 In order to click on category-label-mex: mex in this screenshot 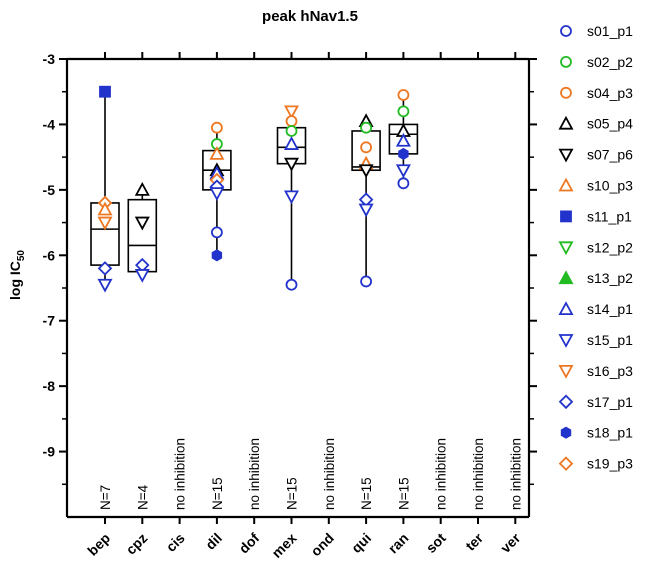, I will do `click(283, 545)`.